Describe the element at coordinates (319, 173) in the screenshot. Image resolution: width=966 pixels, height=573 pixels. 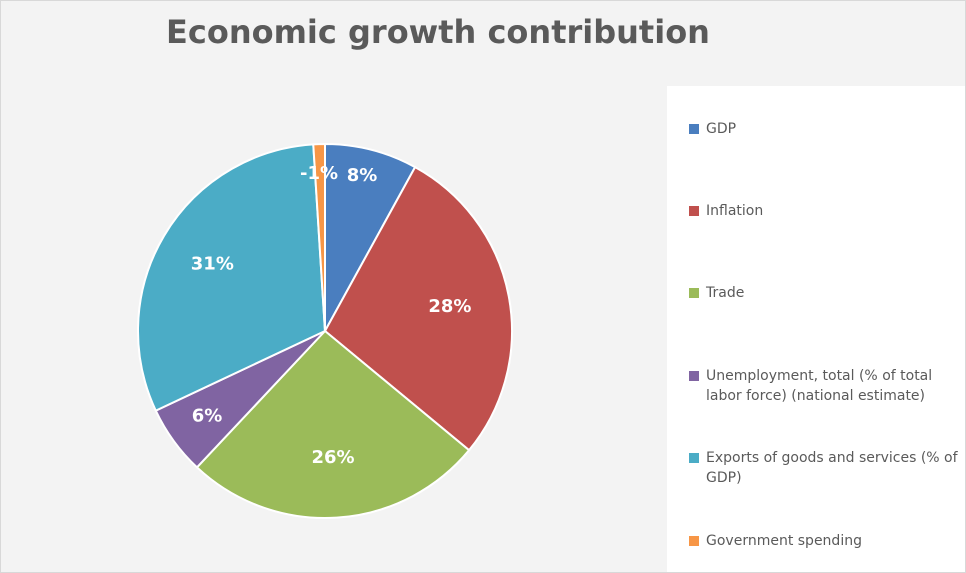
I see `data-label-5: -1%` at that location.